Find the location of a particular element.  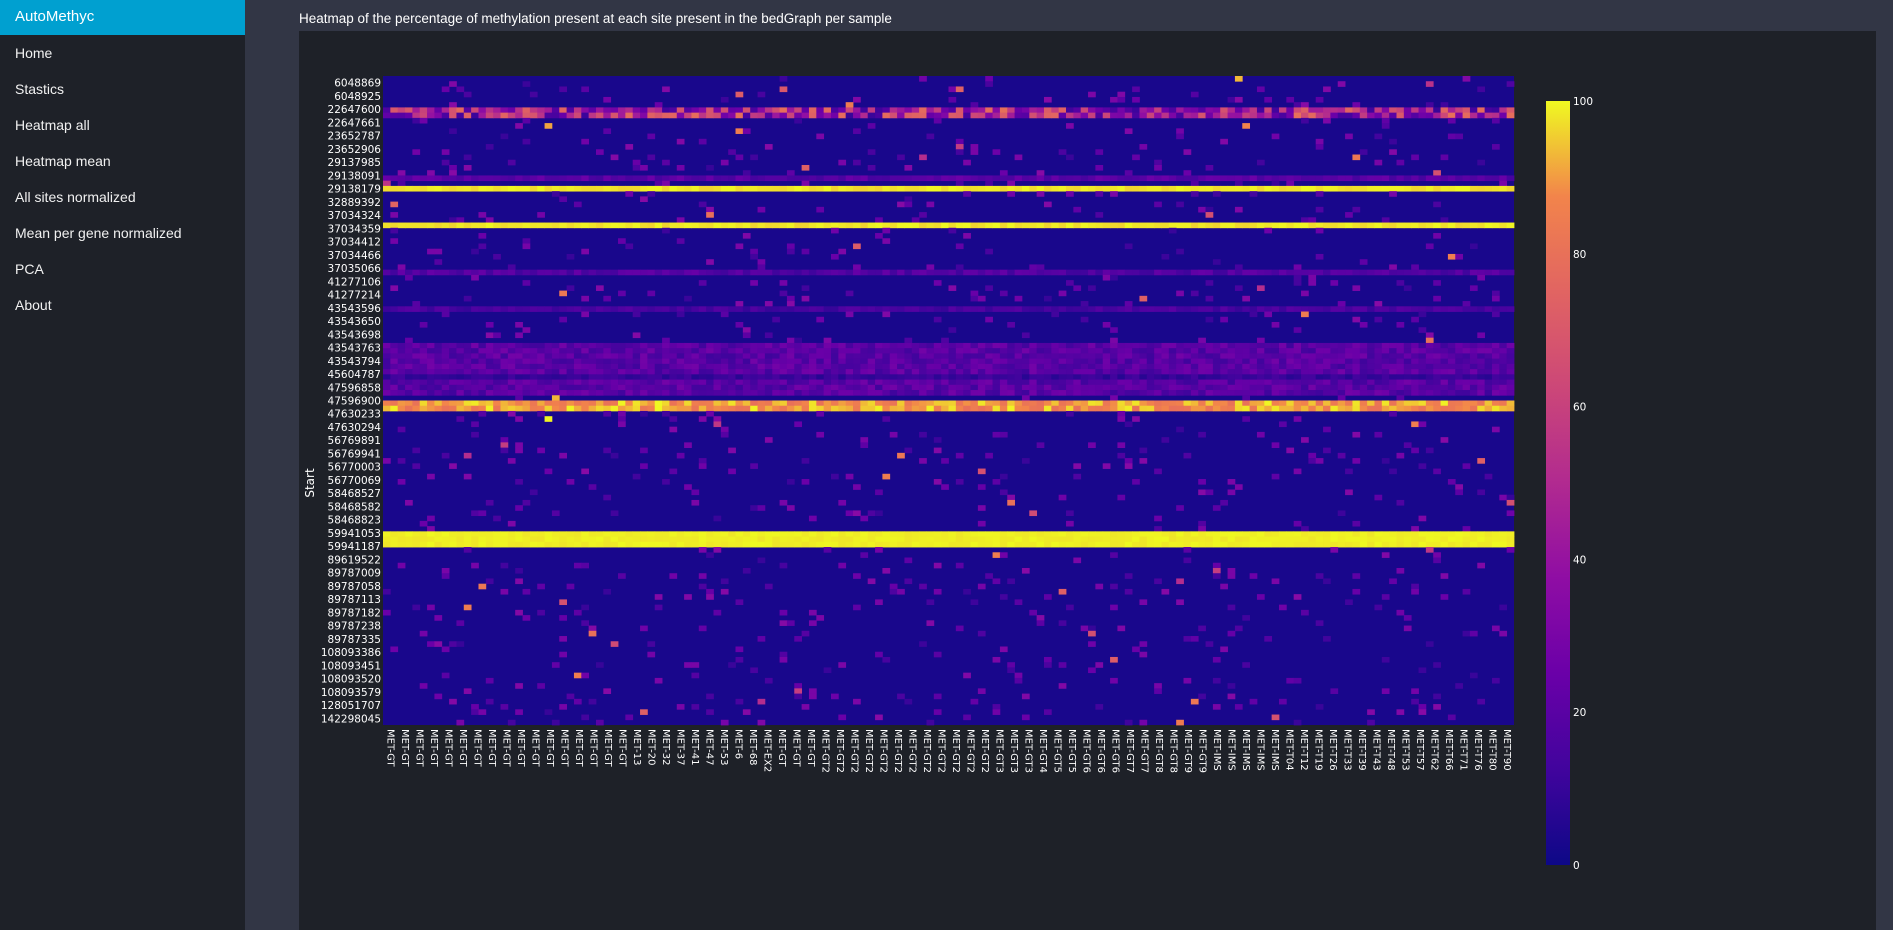

sidebar-item-all-sites-normalized: All sites normalized is located at coordinates (75, 197).